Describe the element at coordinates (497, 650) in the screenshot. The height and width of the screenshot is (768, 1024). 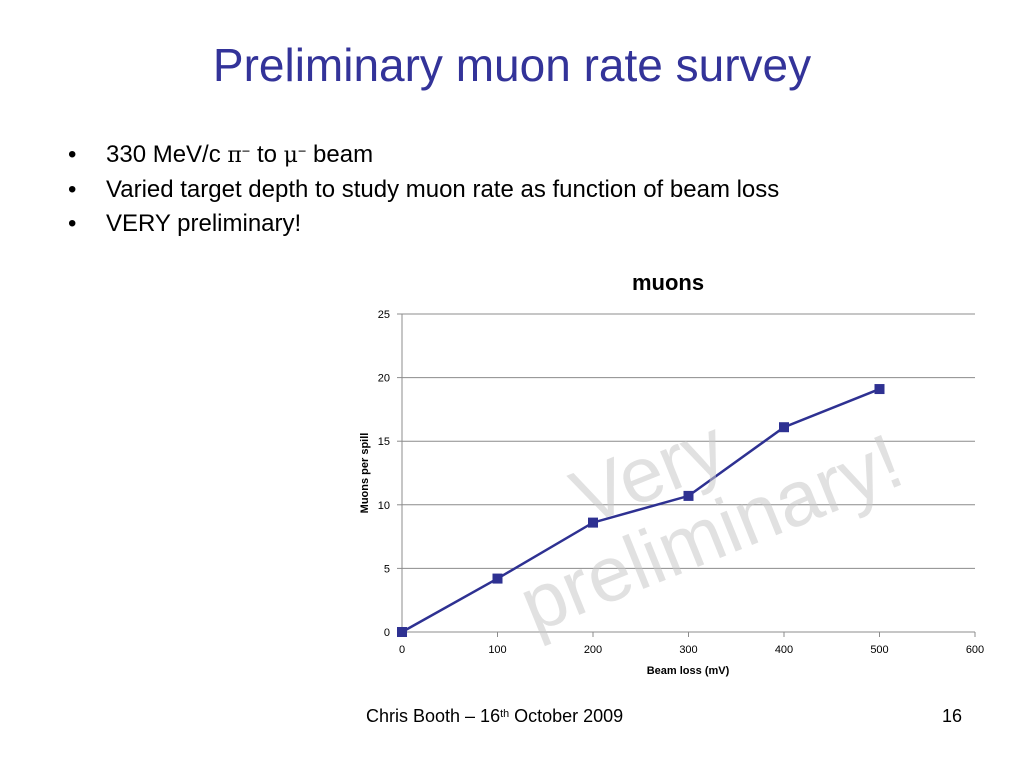
I see `x-tick-label: 100` at that location.